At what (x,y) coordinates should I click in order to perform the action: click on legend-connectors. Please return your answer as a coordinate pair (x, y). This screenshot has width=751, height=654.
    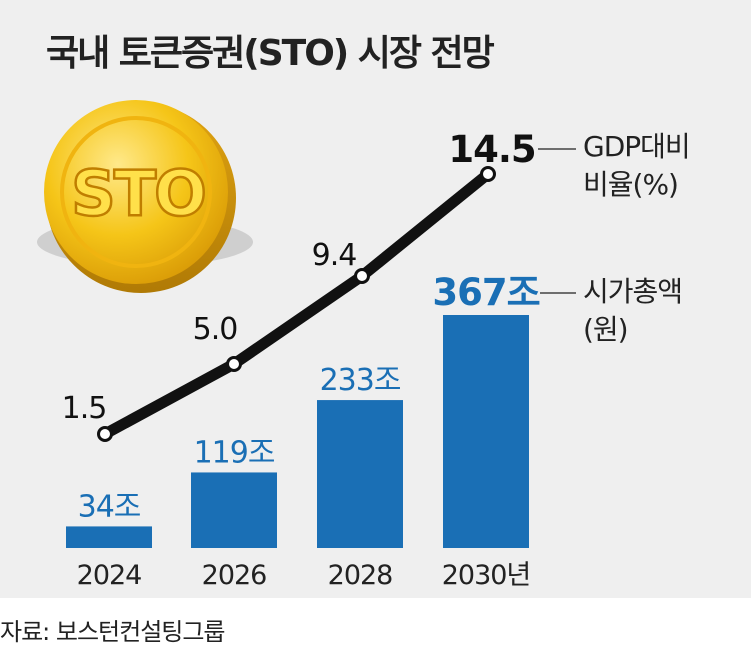
    Looking at the image, I should click on (557, 221).